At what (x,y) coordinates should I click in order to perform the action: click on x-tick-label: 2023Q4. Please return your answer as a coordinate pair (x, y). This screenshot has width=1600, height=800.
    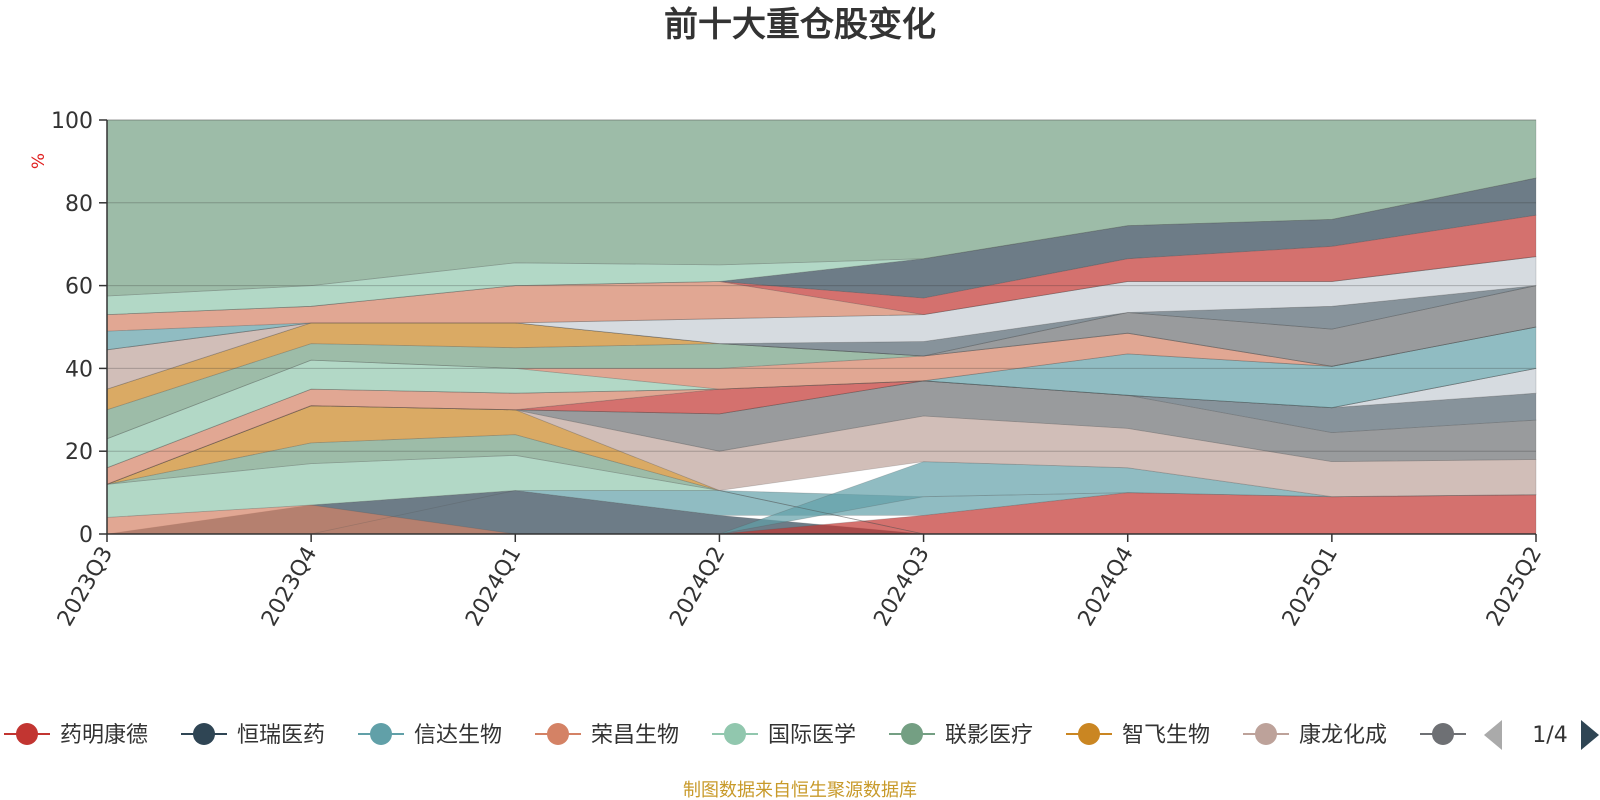
    Looking at the image, I should click on (289, 587).